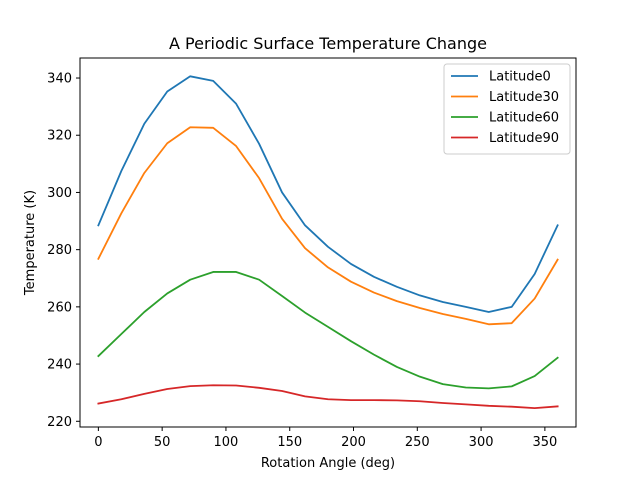 The image size is (640, 480). I want to click on x-axis-title: Rotation Angle (deg), so click(328, 463).